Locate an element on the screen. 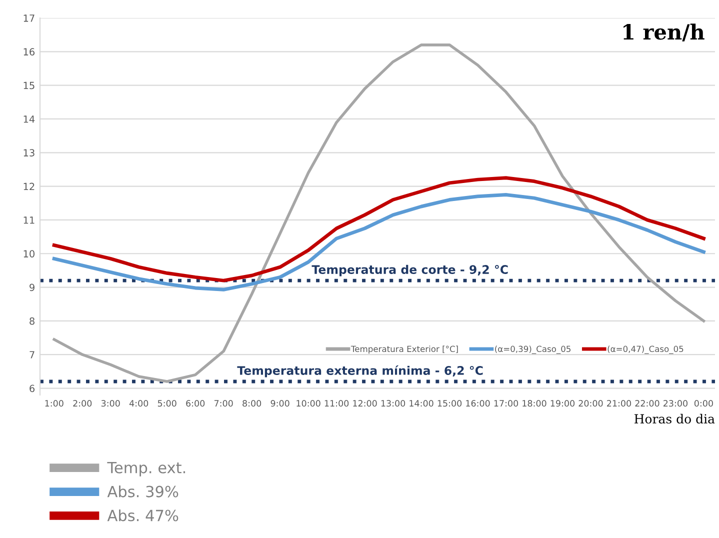  y-tick-label: 12 is located at coordinates (29, 186).